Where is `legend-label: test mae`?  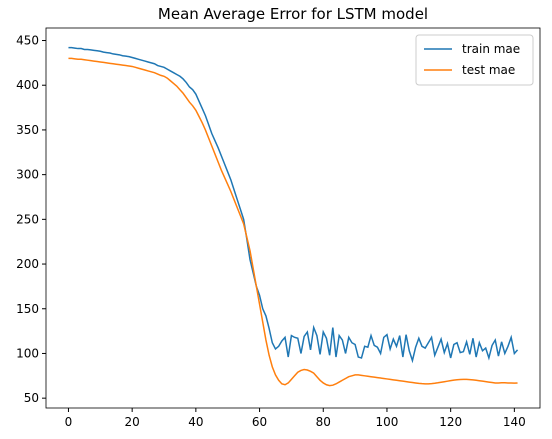
legend-label: test mae is located at coordinates (488, 70).